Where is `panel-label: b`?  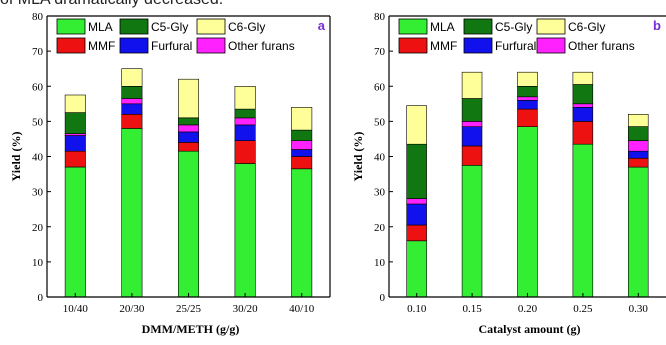 panel-label: b is located at coordinates (657, 25).